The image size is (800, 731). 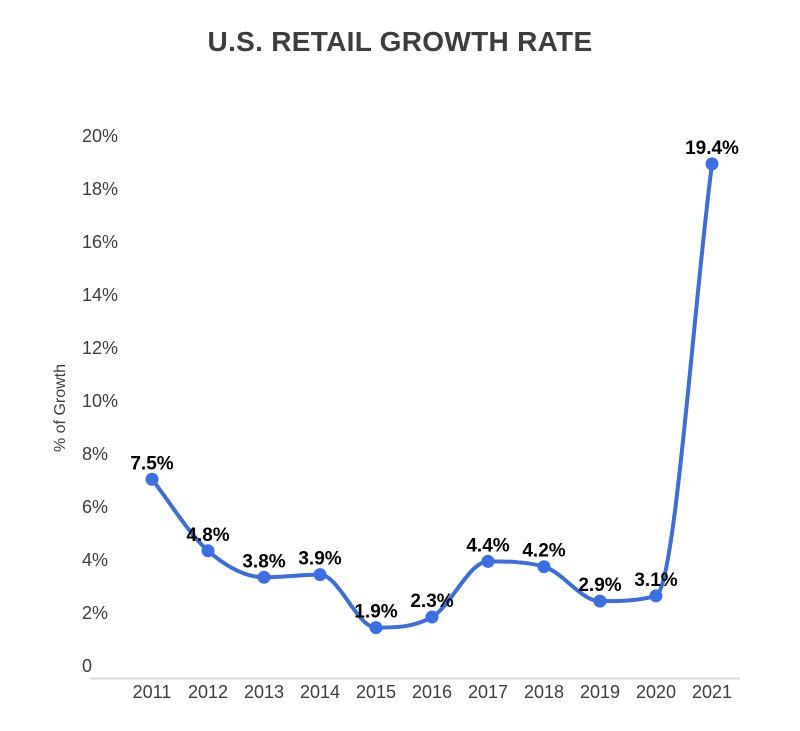 What do you see at coordinates (95, 560) in the screenshot?
I see `y-tick-label: 4%` at bounding box center [95, 560].